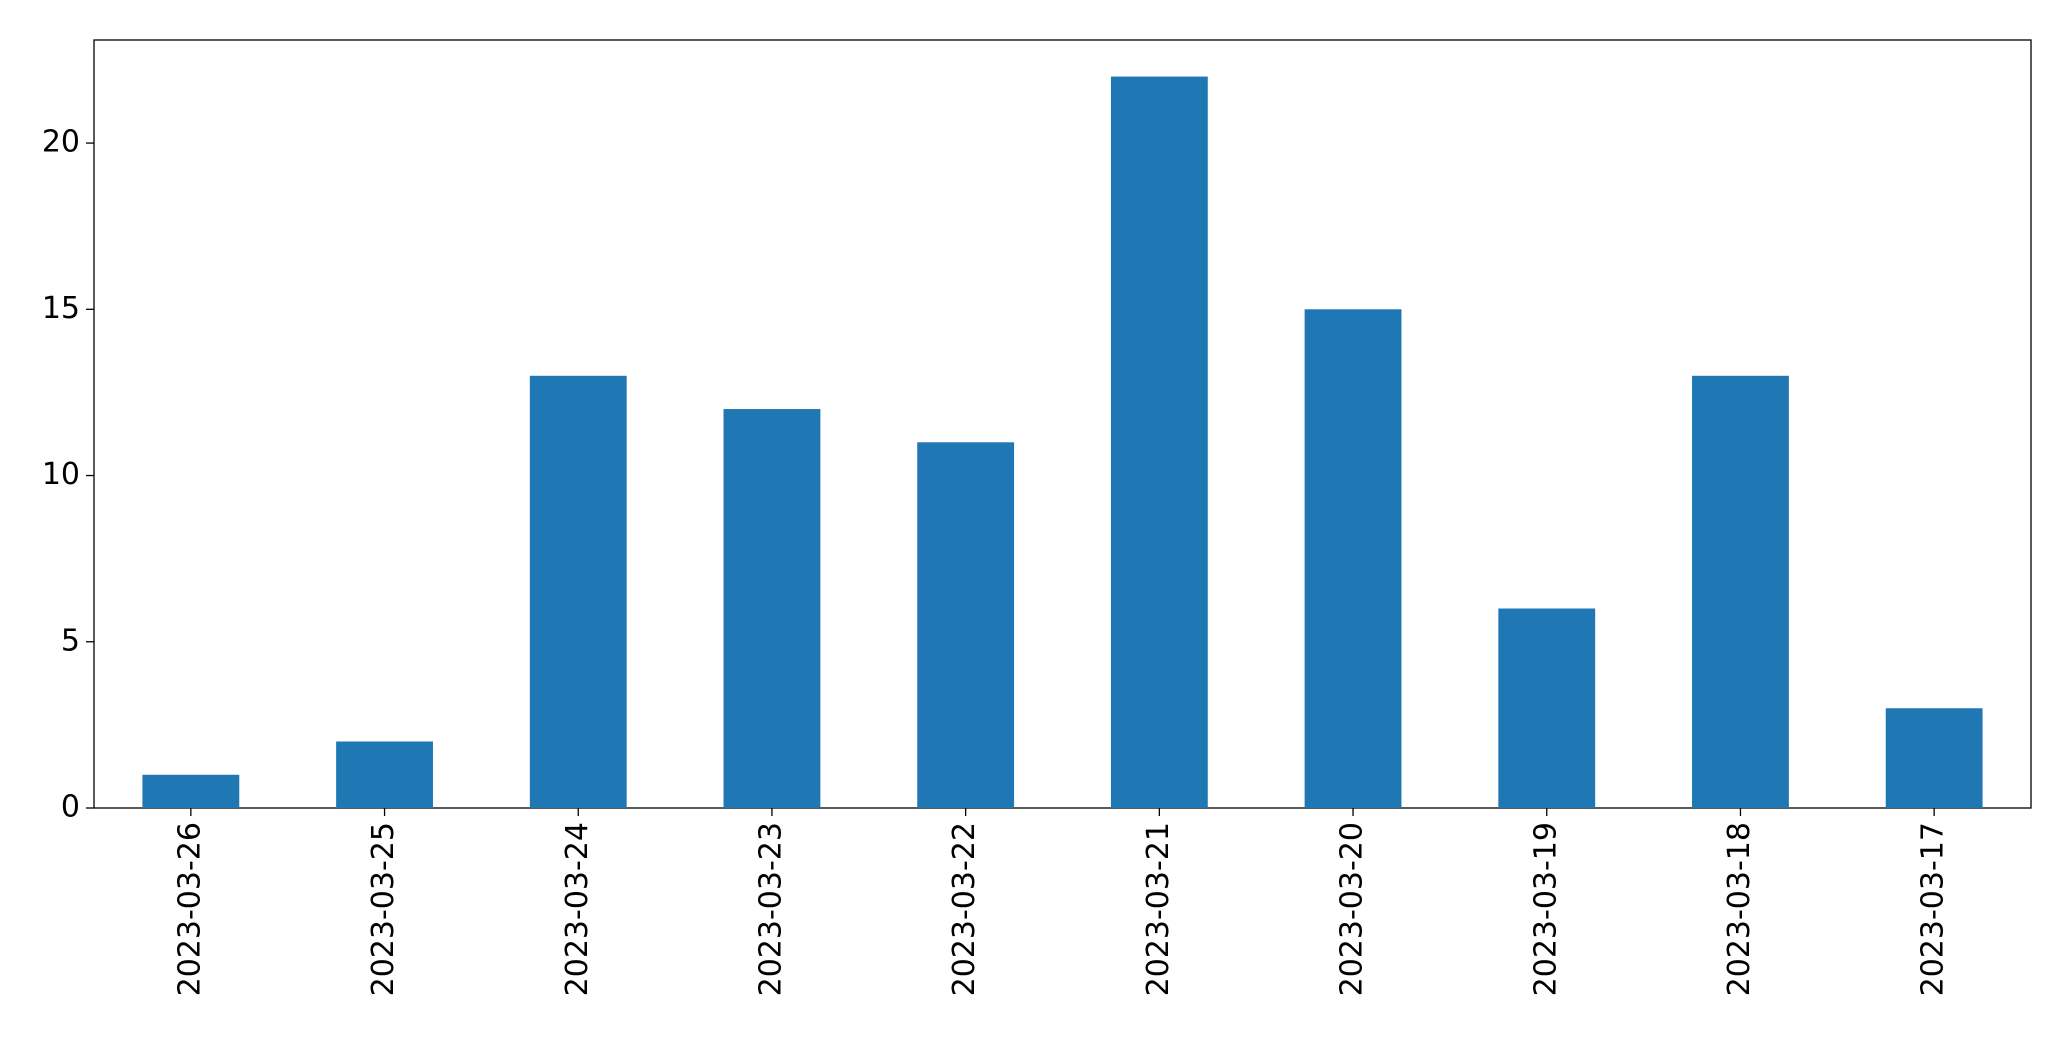 The height and width of the screenshot is (1061, 2071). I want to click on y-tick-label: 15, so click(61, 308).